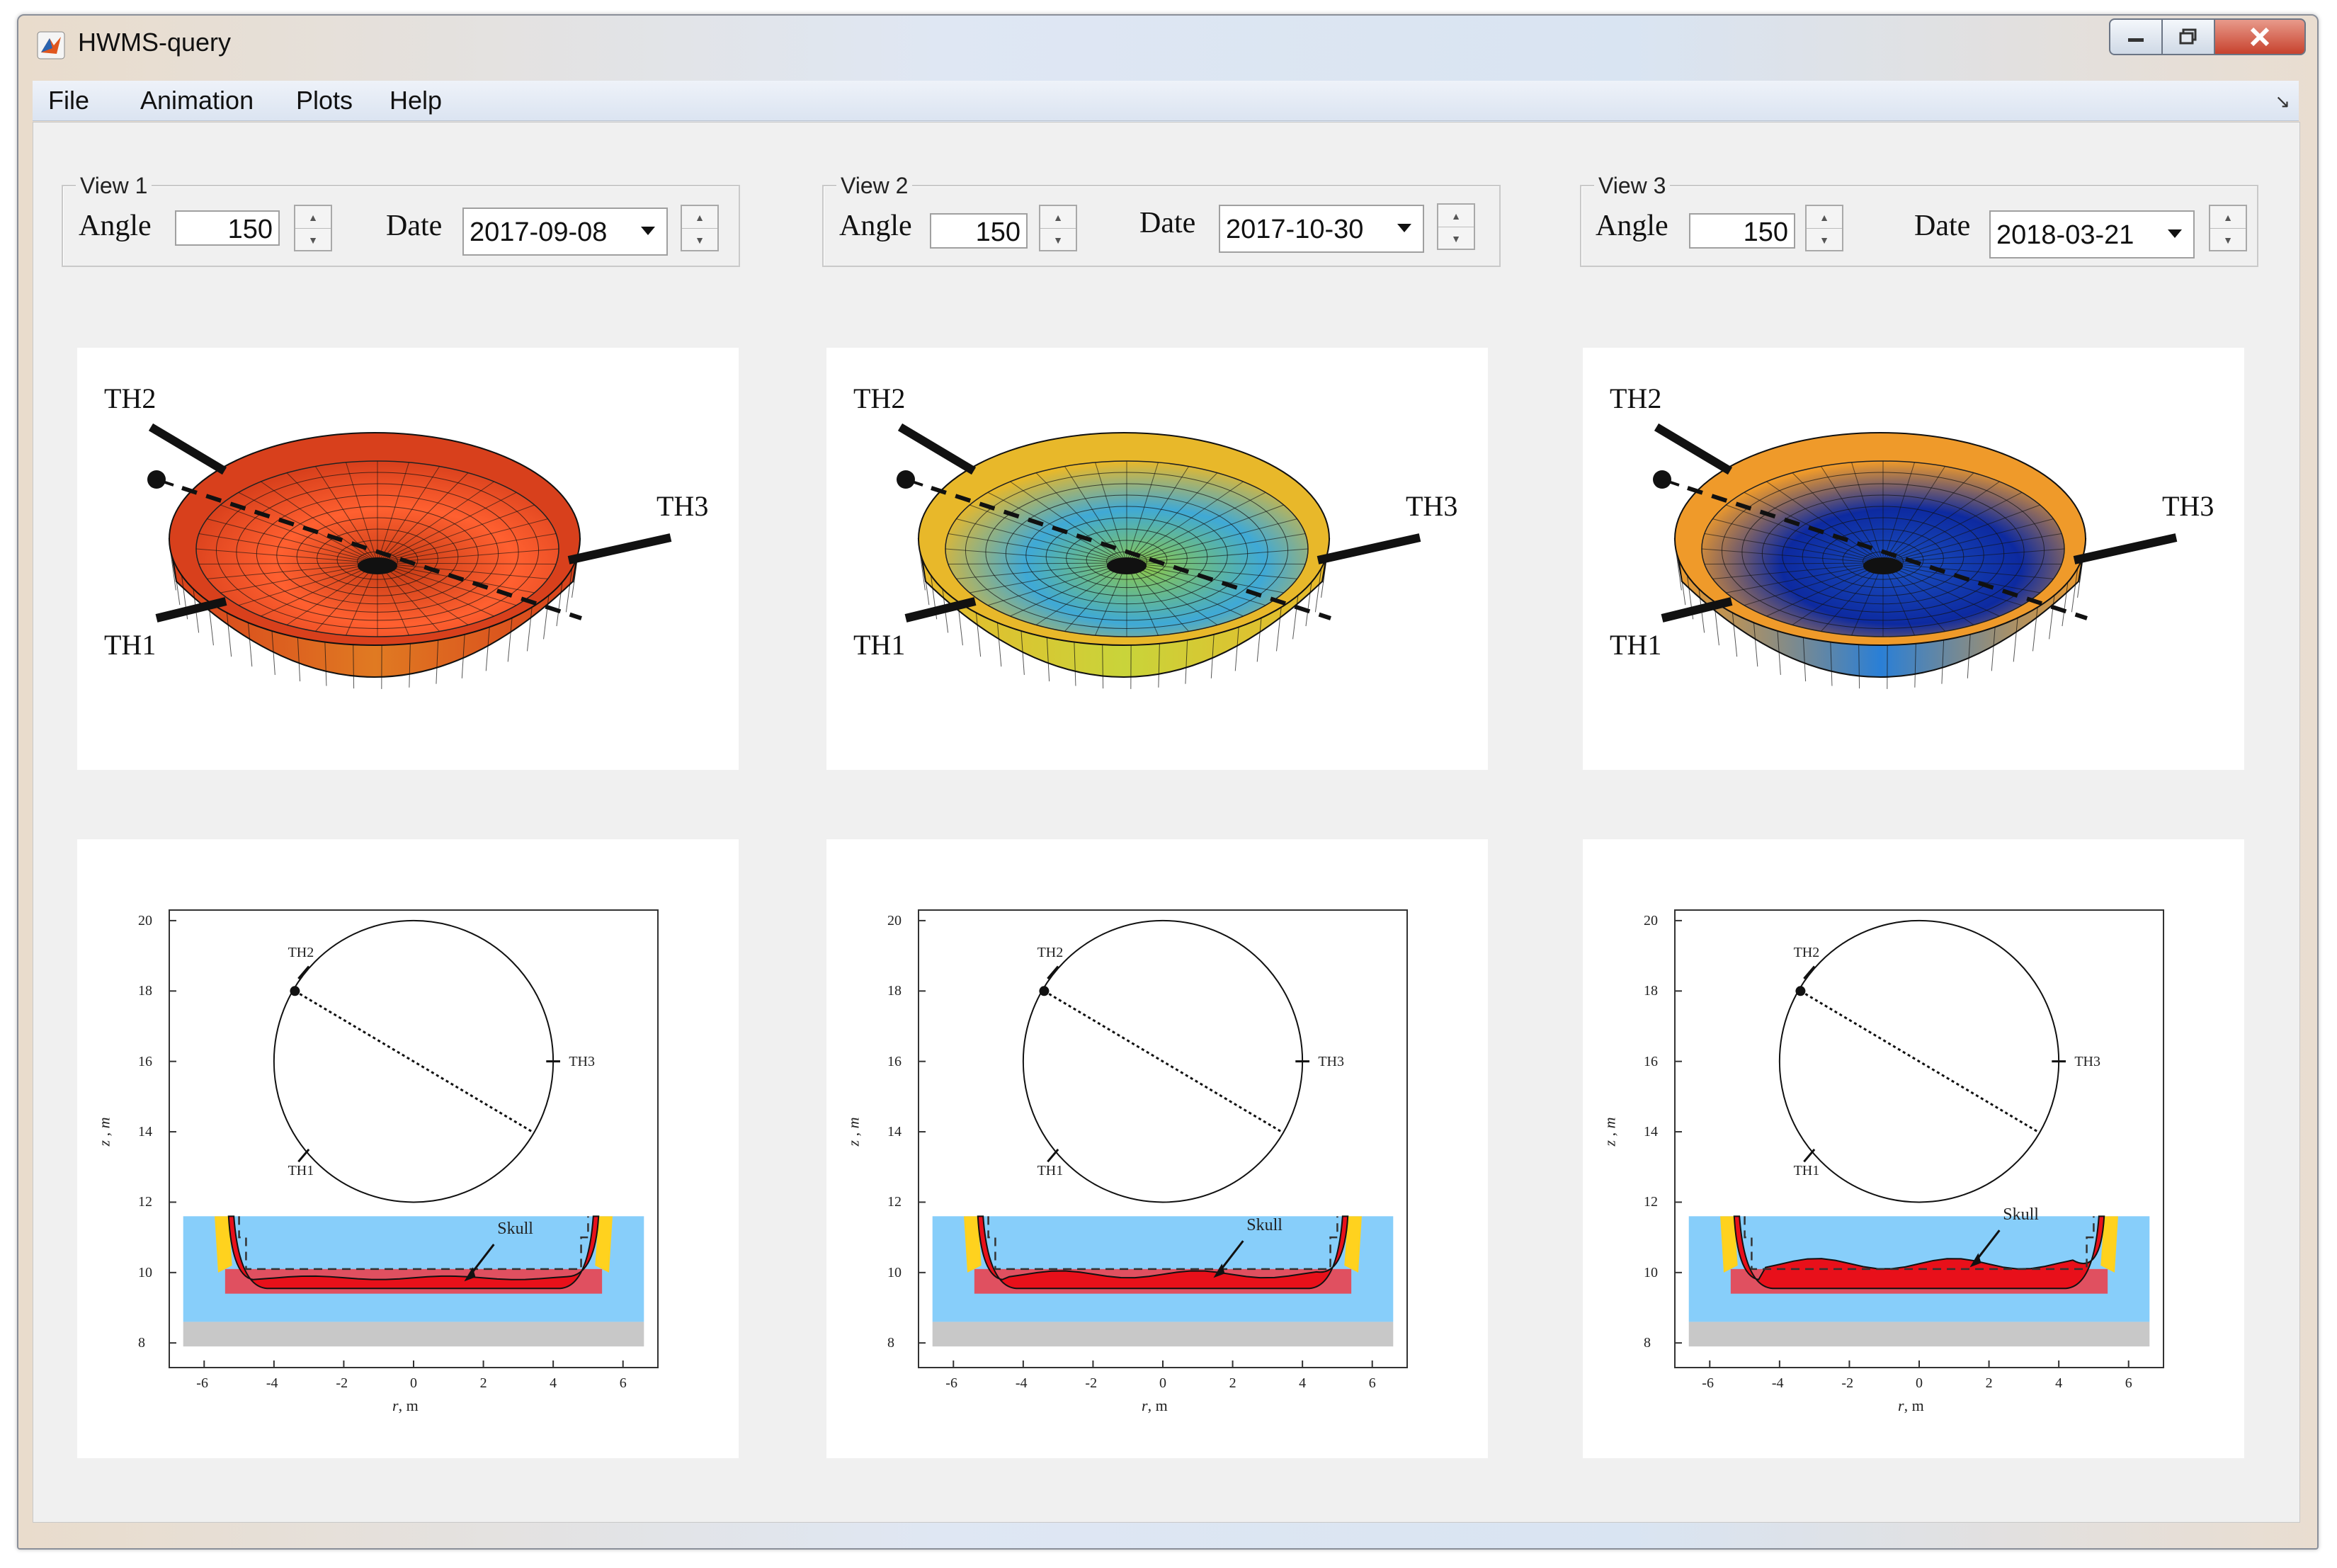 The width and height of the screenshot is (2337, 1568). I want to click on x-tick-label: -4, so click(1777, 1383).